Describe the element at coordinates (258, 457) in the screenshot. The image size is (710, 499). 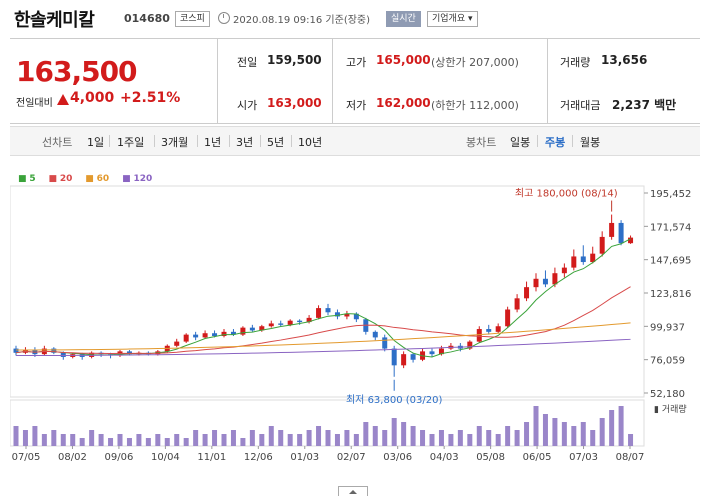
I see `x-tick-label: 12/06` at that location.